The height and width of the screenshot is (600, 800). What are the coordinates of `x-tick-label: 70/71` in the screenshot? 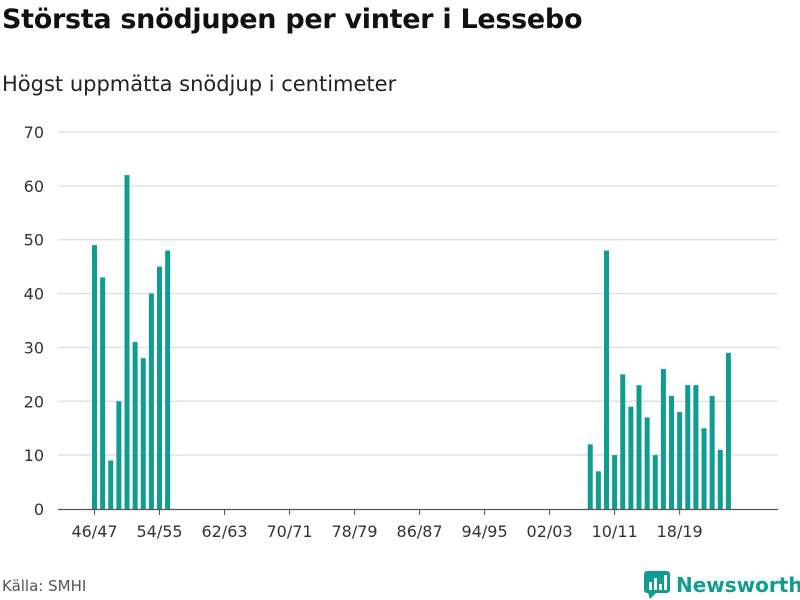 It's located at (289, 531).